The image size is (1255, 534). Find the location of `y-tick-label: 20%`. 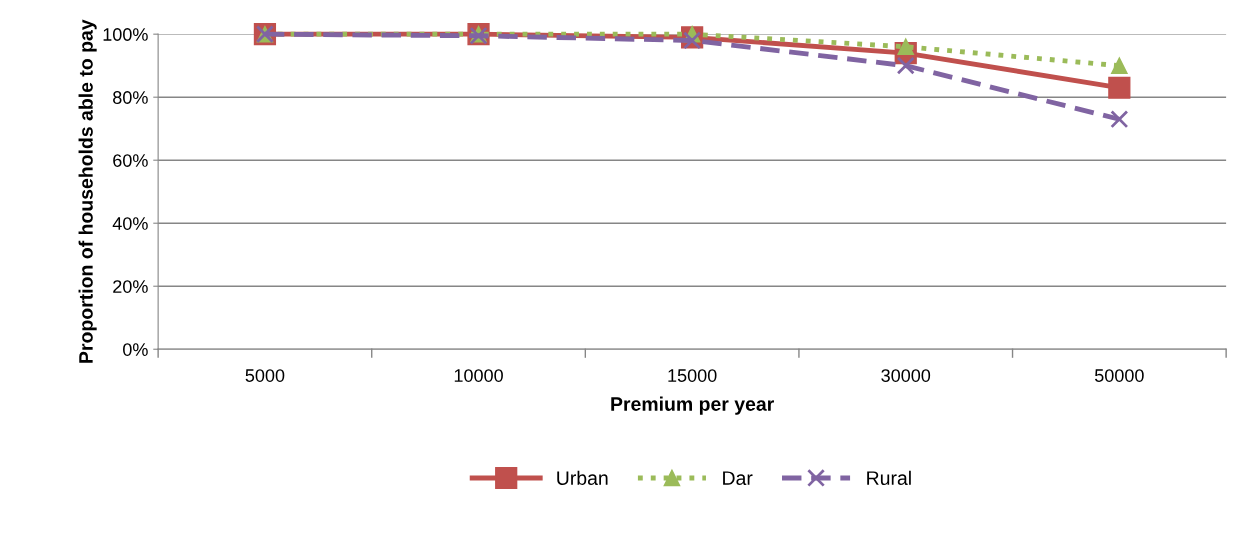

y-tick-label: 20% is located at coordinates (130, 286).